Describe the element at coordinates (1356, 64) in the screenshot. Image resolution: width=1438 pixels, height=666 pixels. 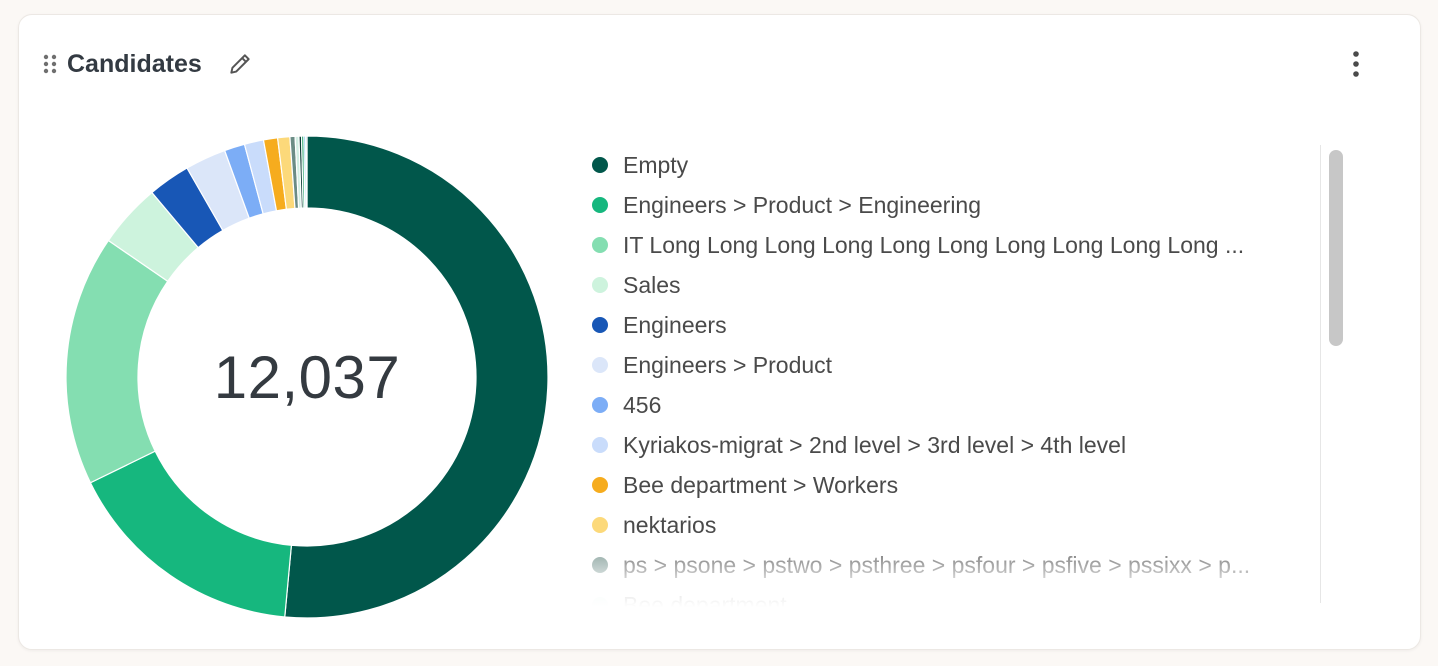
I see `vertical-dots-icon` at that location.